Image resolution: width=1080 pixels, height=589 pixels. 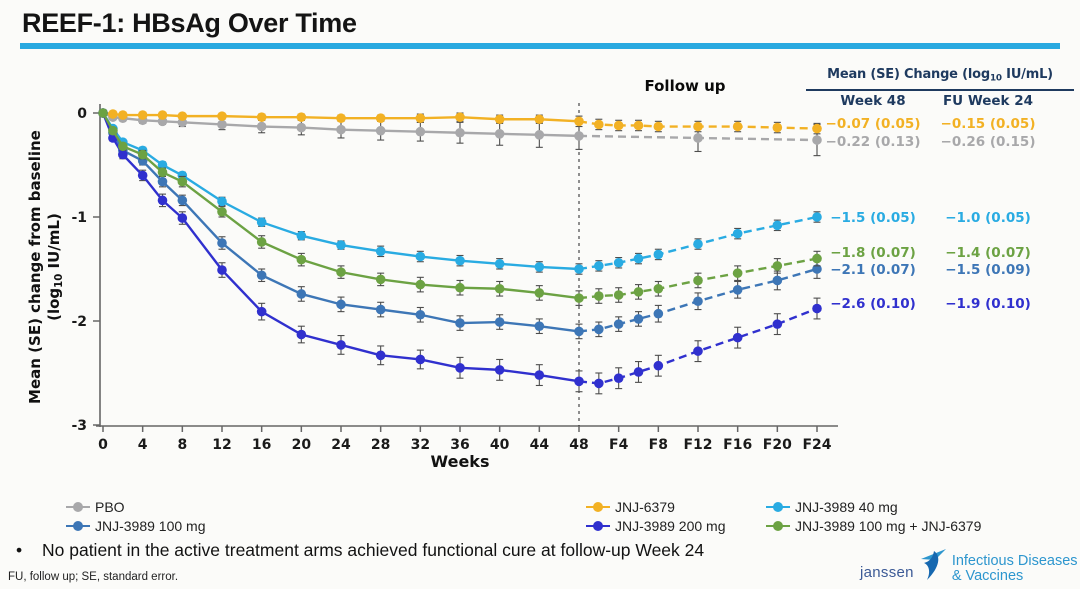 I want to click on y-axis-title-line1: Mean (SE) change from baseline, so click(x=34, y=267).